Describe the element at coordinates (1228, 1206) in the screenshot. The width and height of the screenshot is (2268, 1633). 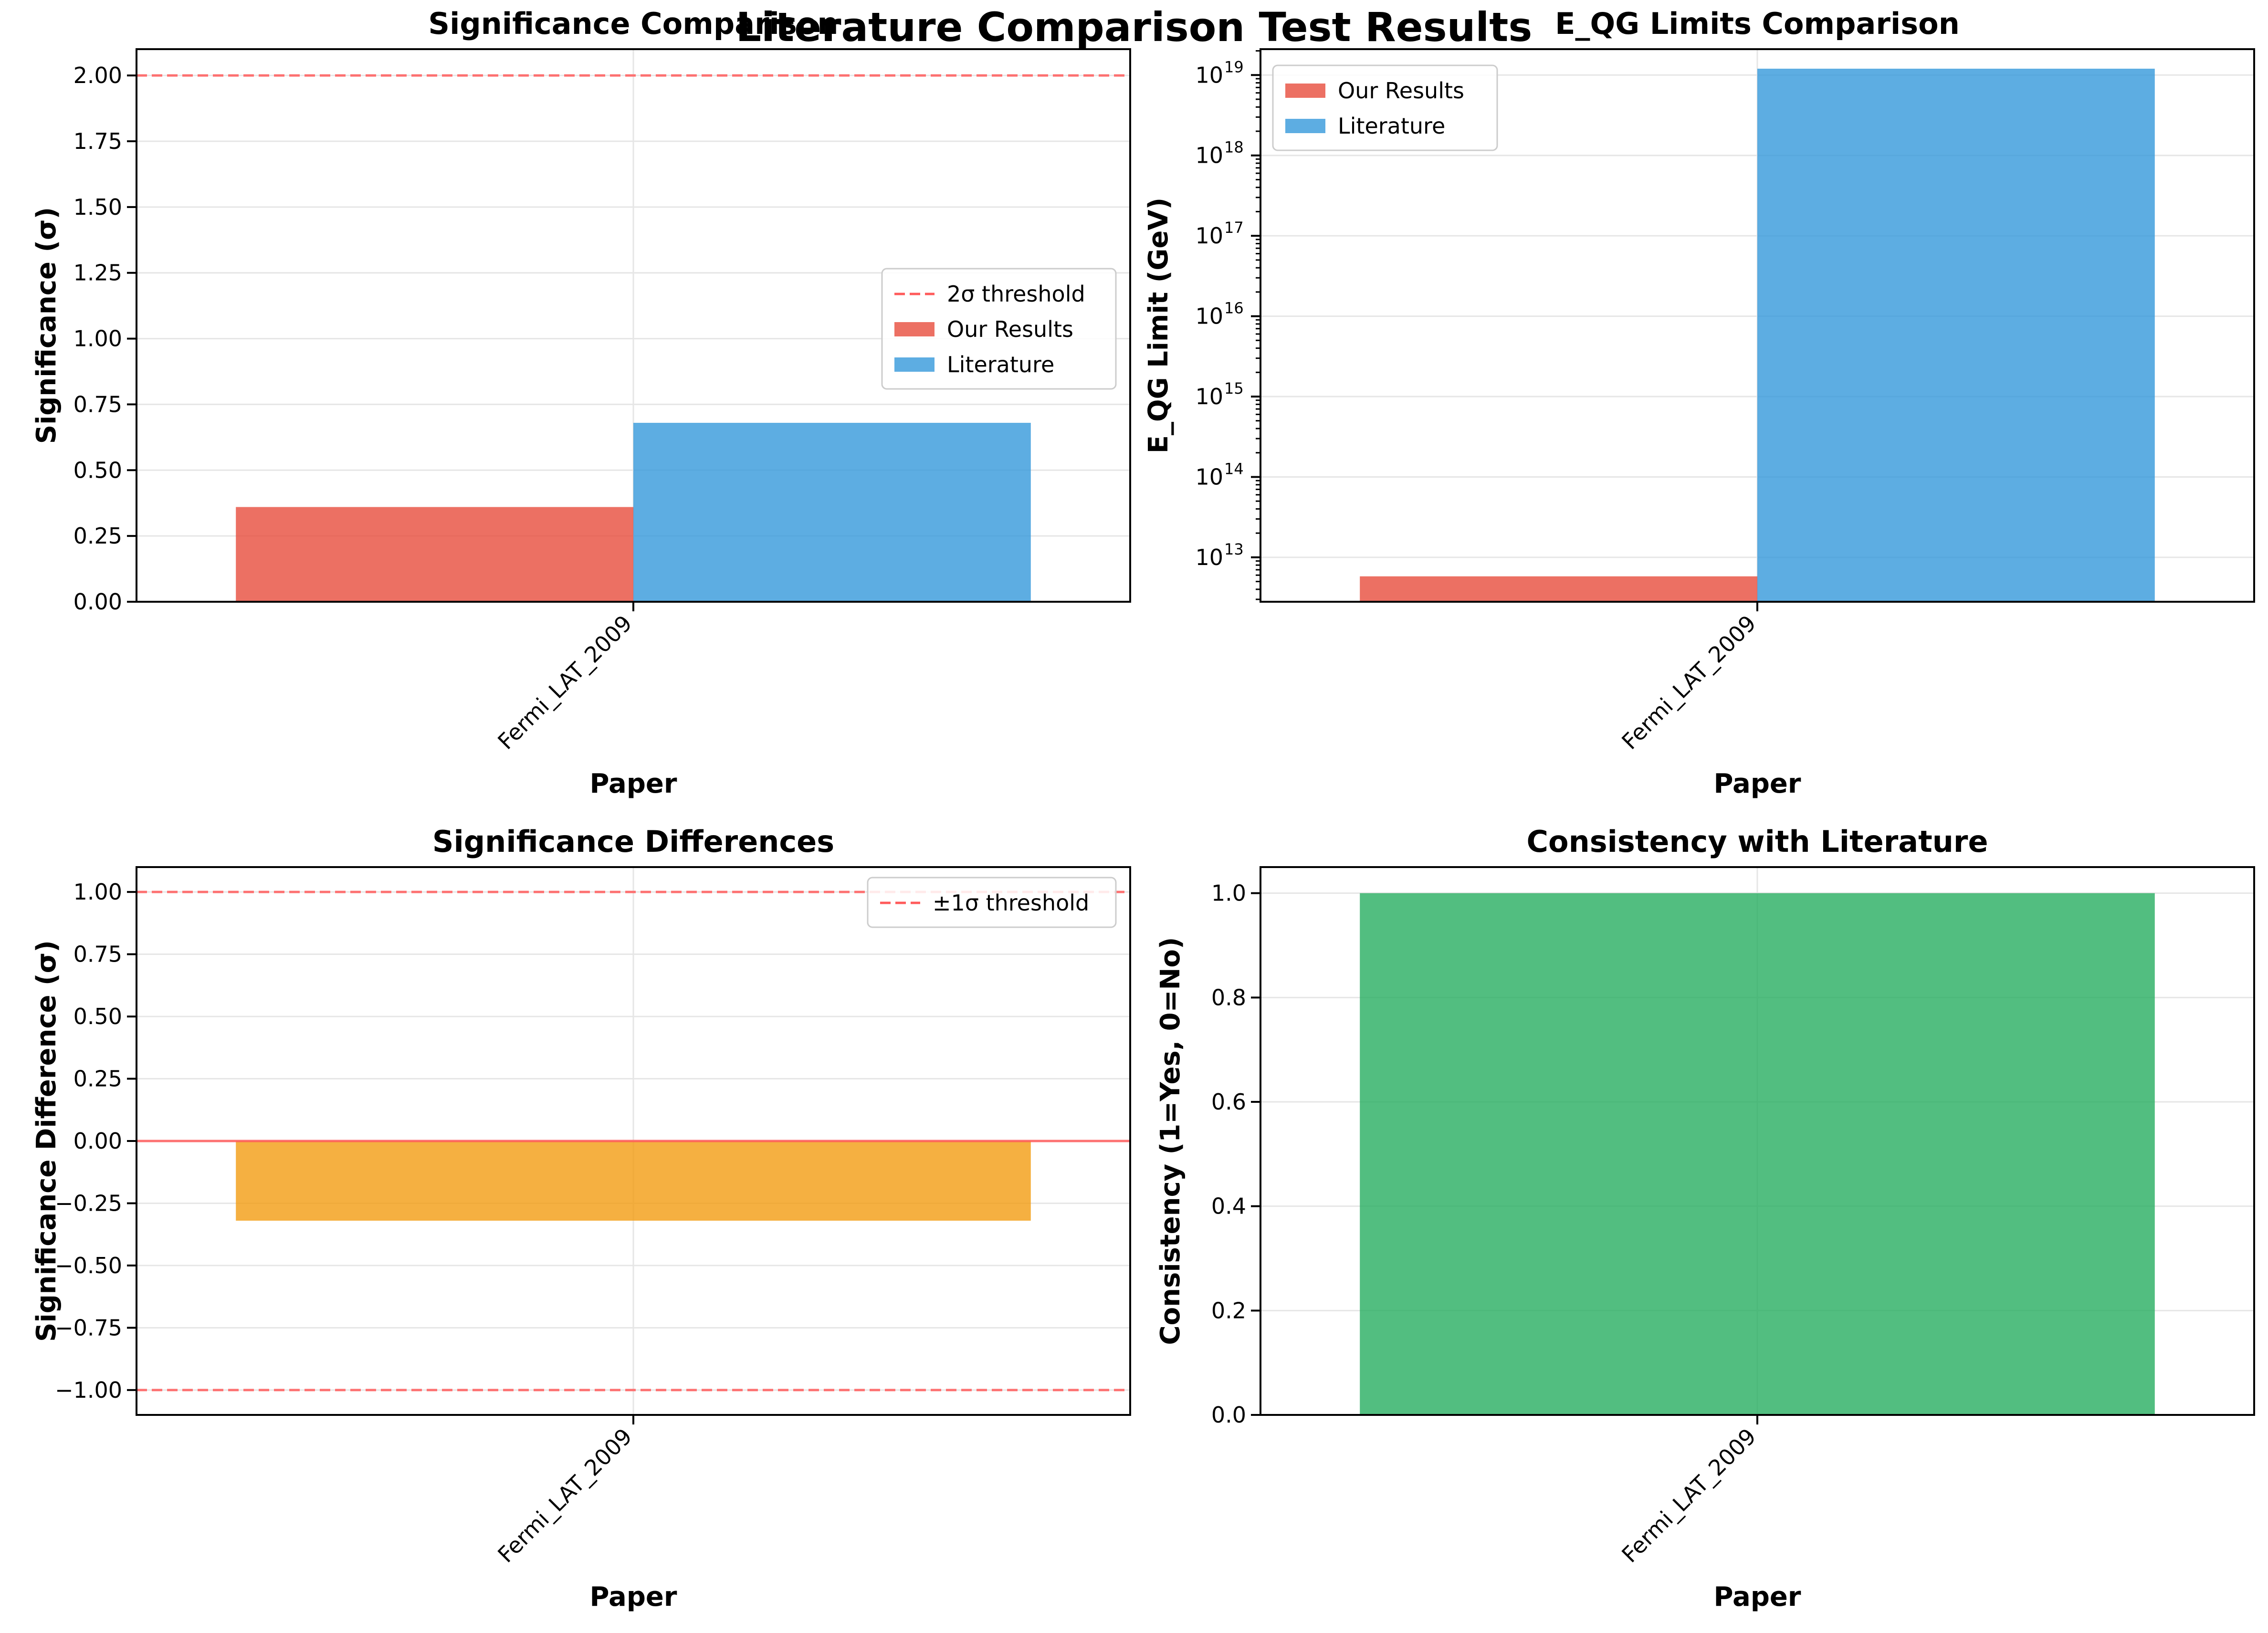
I see `y-tick-label: 0.4` at that location.